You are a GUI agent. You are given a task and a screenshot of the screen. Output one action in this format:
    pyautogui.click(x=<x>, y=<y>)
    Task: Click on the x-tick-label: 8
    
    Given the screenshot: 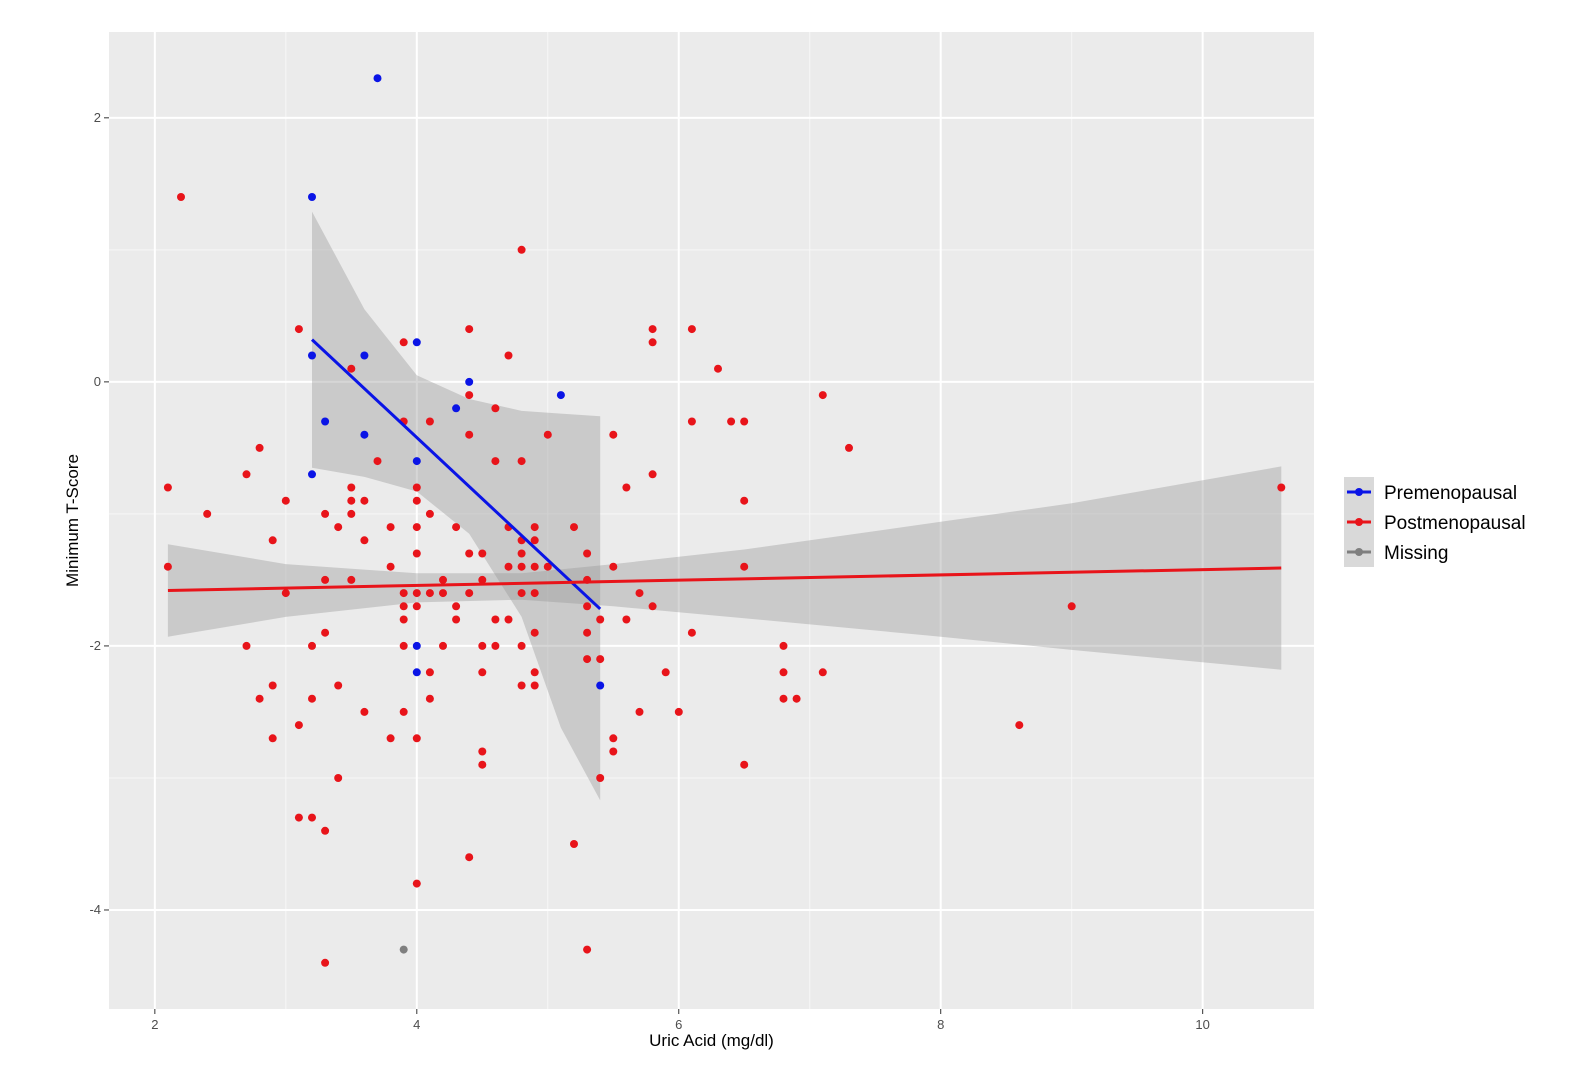 What is the action you would take?
    pyautogui.click(x=940, y=1024)
    